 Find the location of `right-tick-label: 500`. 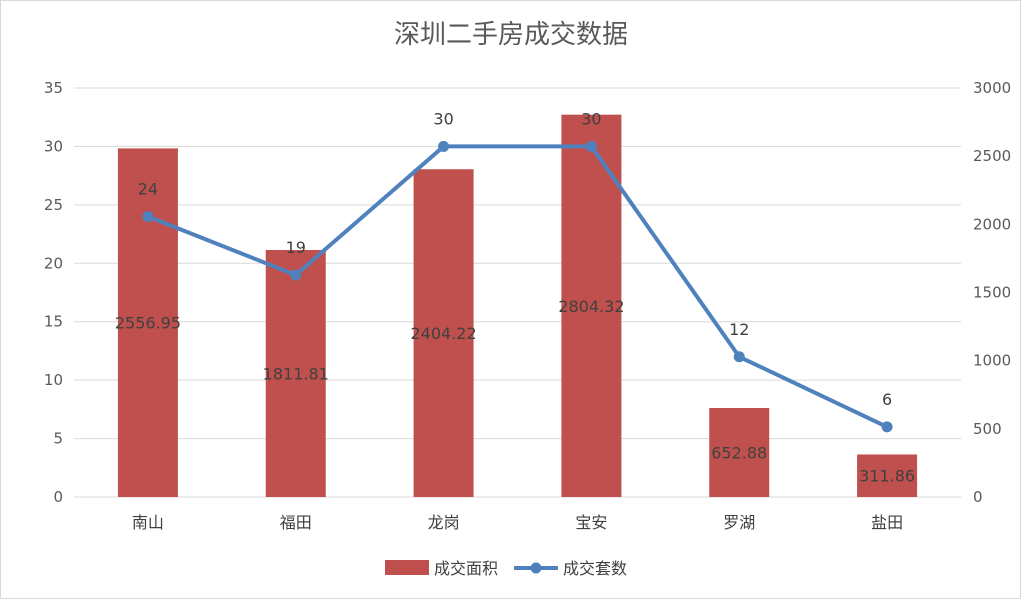

right-tick-label: 500 is located at coordinates (987, 429).